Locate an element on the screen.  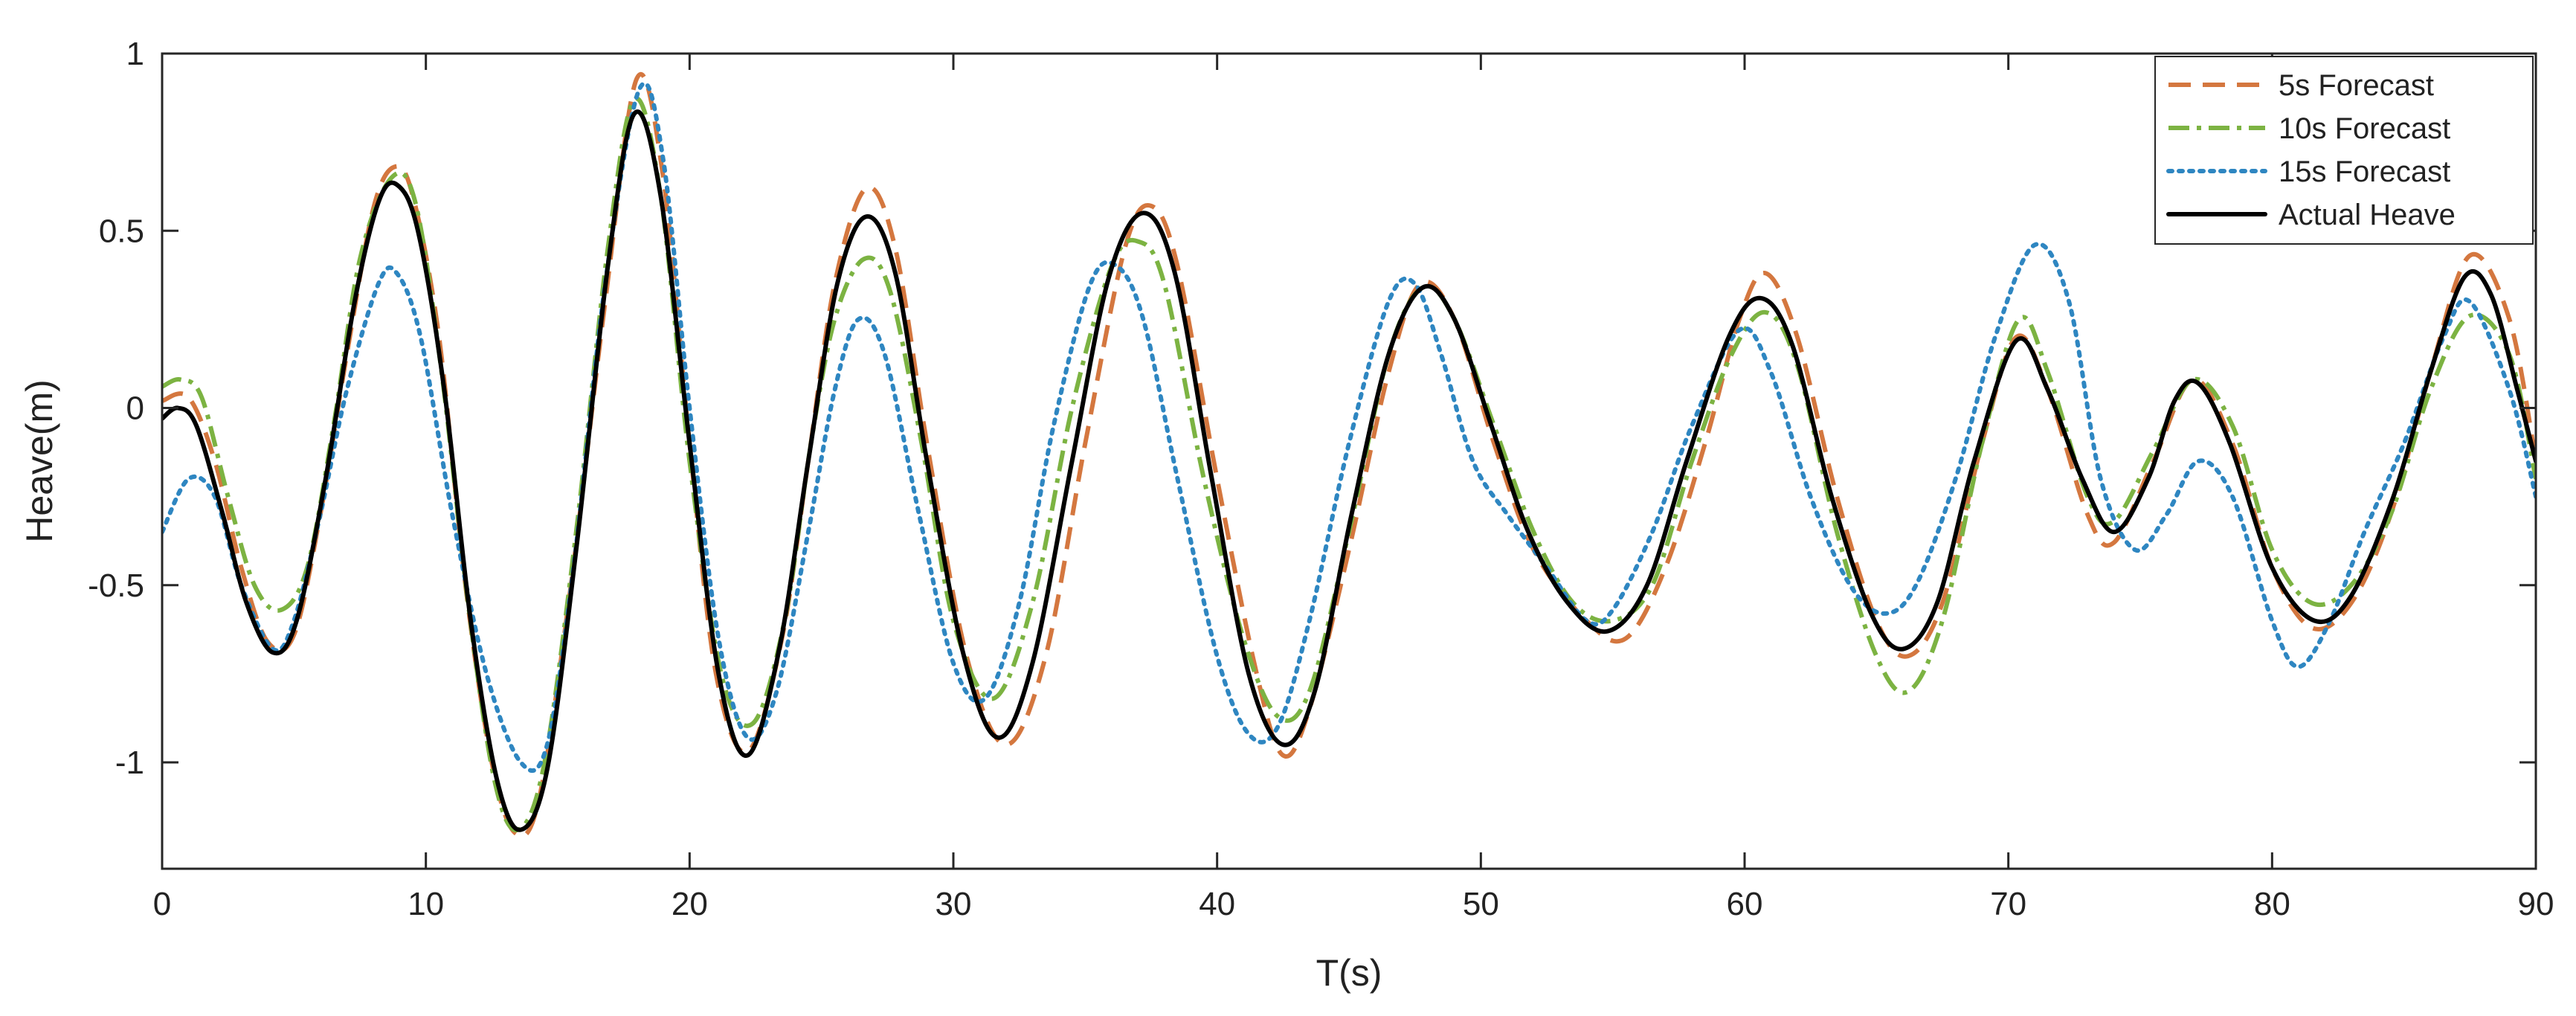
x-tick-label: 30 is located at coordinates (954, 904).